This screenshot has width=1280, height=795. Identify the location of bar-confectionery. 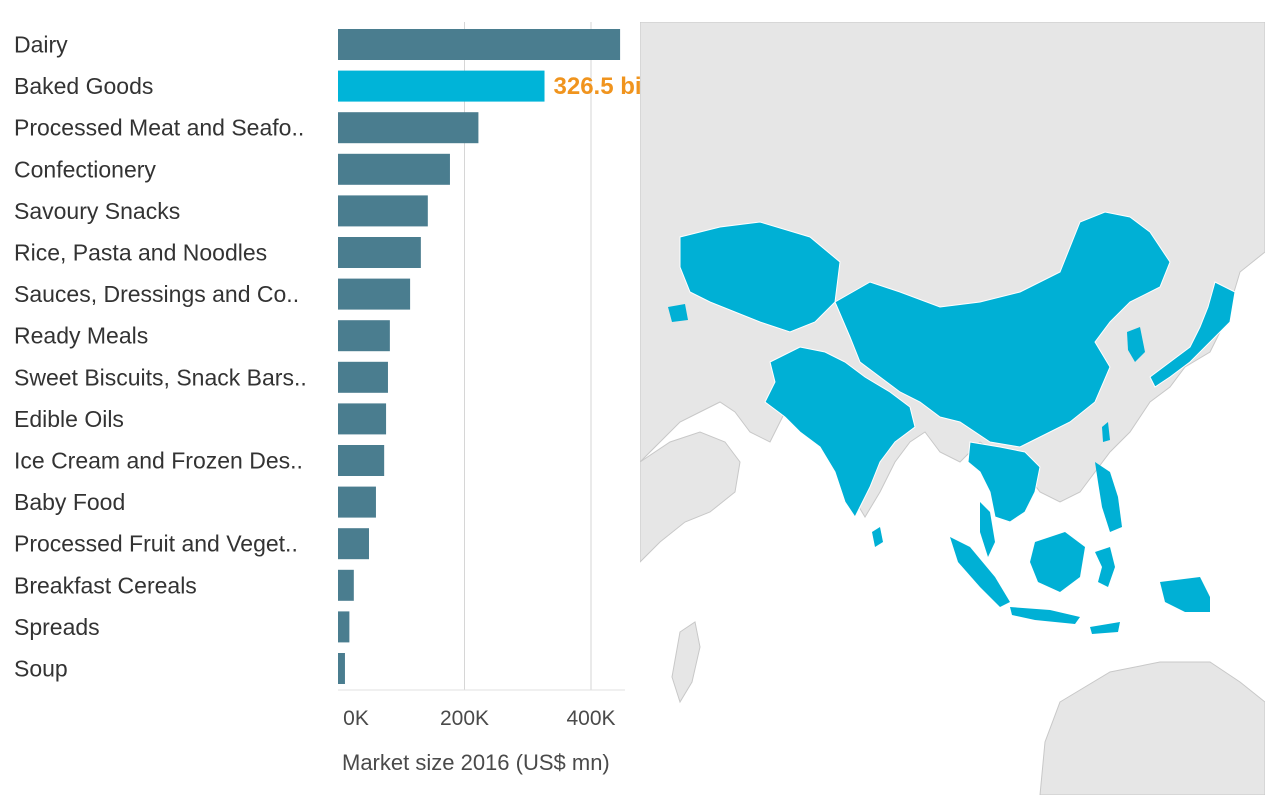
(394, 169).